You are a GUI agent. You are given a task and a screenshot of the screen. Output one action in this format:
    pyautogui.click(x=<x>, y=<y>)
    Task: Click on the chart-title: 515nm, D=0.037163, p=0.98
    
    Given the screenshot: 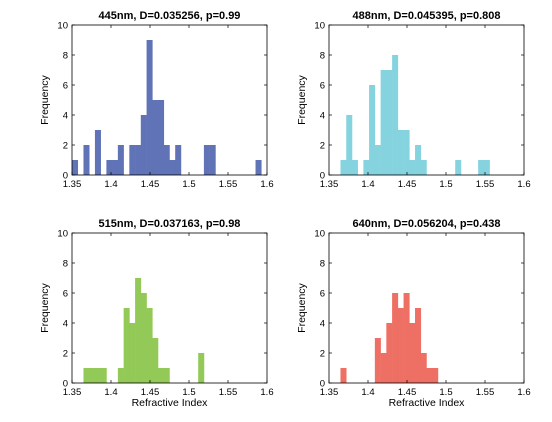 What is the action you would take?
    pyautogui.click(x=170, y=224)
    